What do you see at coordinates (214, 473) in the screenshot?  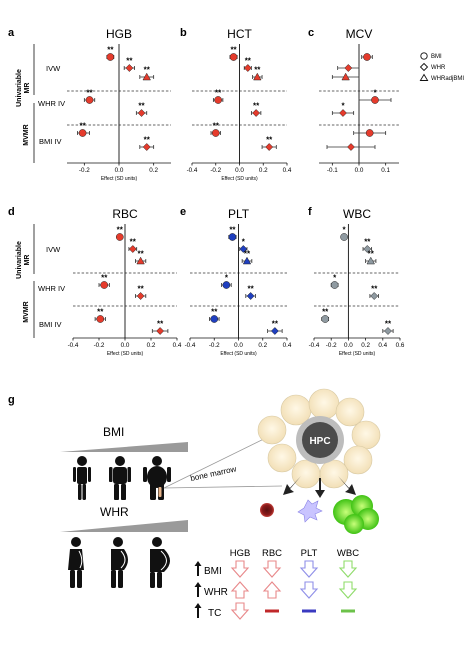 I see `bone-marrow-label: bone marrow` at bounding box center [214, 473].